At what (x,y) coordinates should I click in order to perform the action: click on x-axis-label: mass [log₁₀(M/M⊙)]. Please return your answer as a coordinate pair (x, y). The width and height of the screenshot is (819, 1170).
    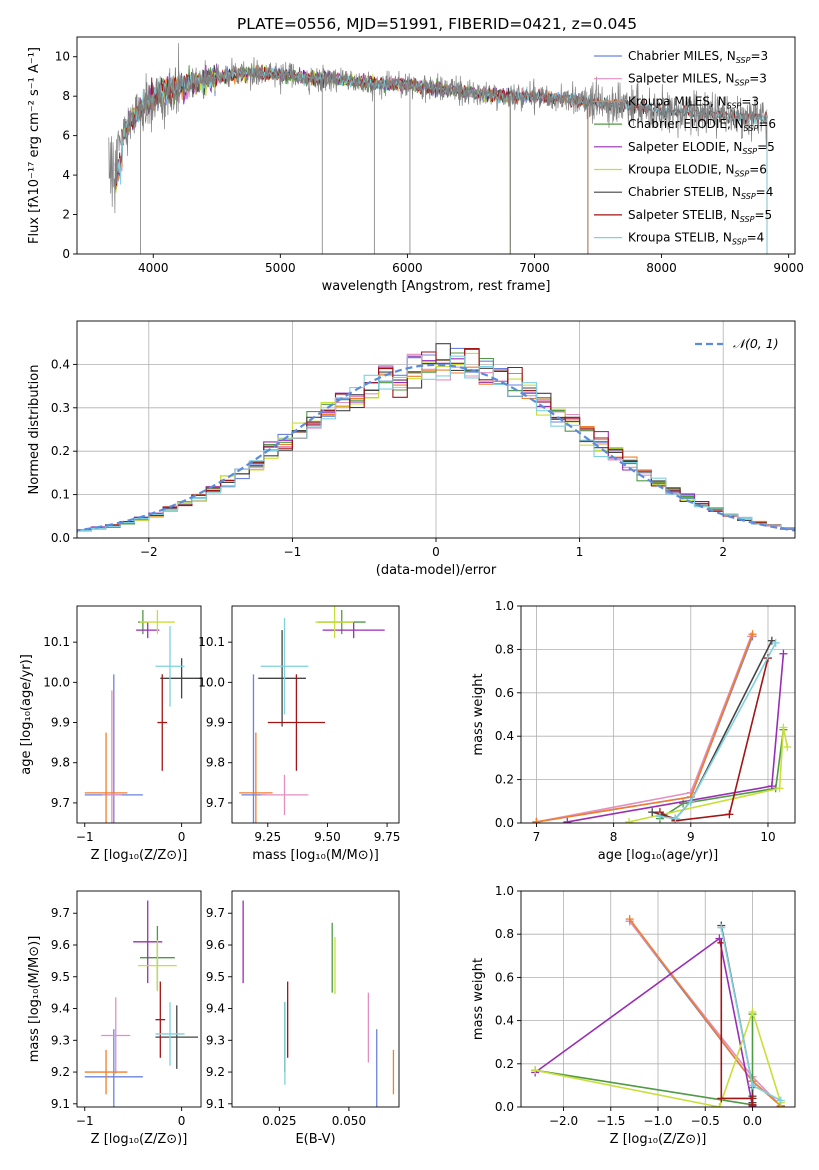
    Looking at the image, I should click on (315, 855).